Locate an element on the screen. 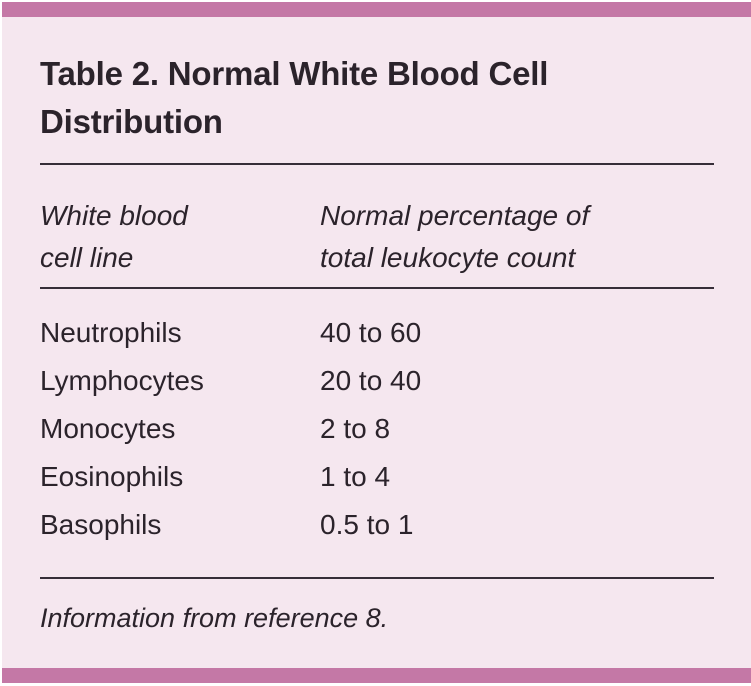 The height and width of the screenshot is (686, 751). title-divider is located at coordinates (377, 164).